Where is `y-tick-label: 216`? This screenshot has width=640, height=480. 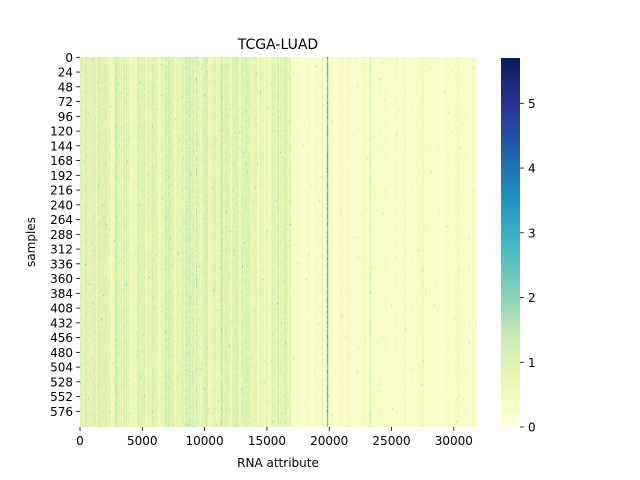 y-tick-label: 216 is located at coordinates (61, 191).